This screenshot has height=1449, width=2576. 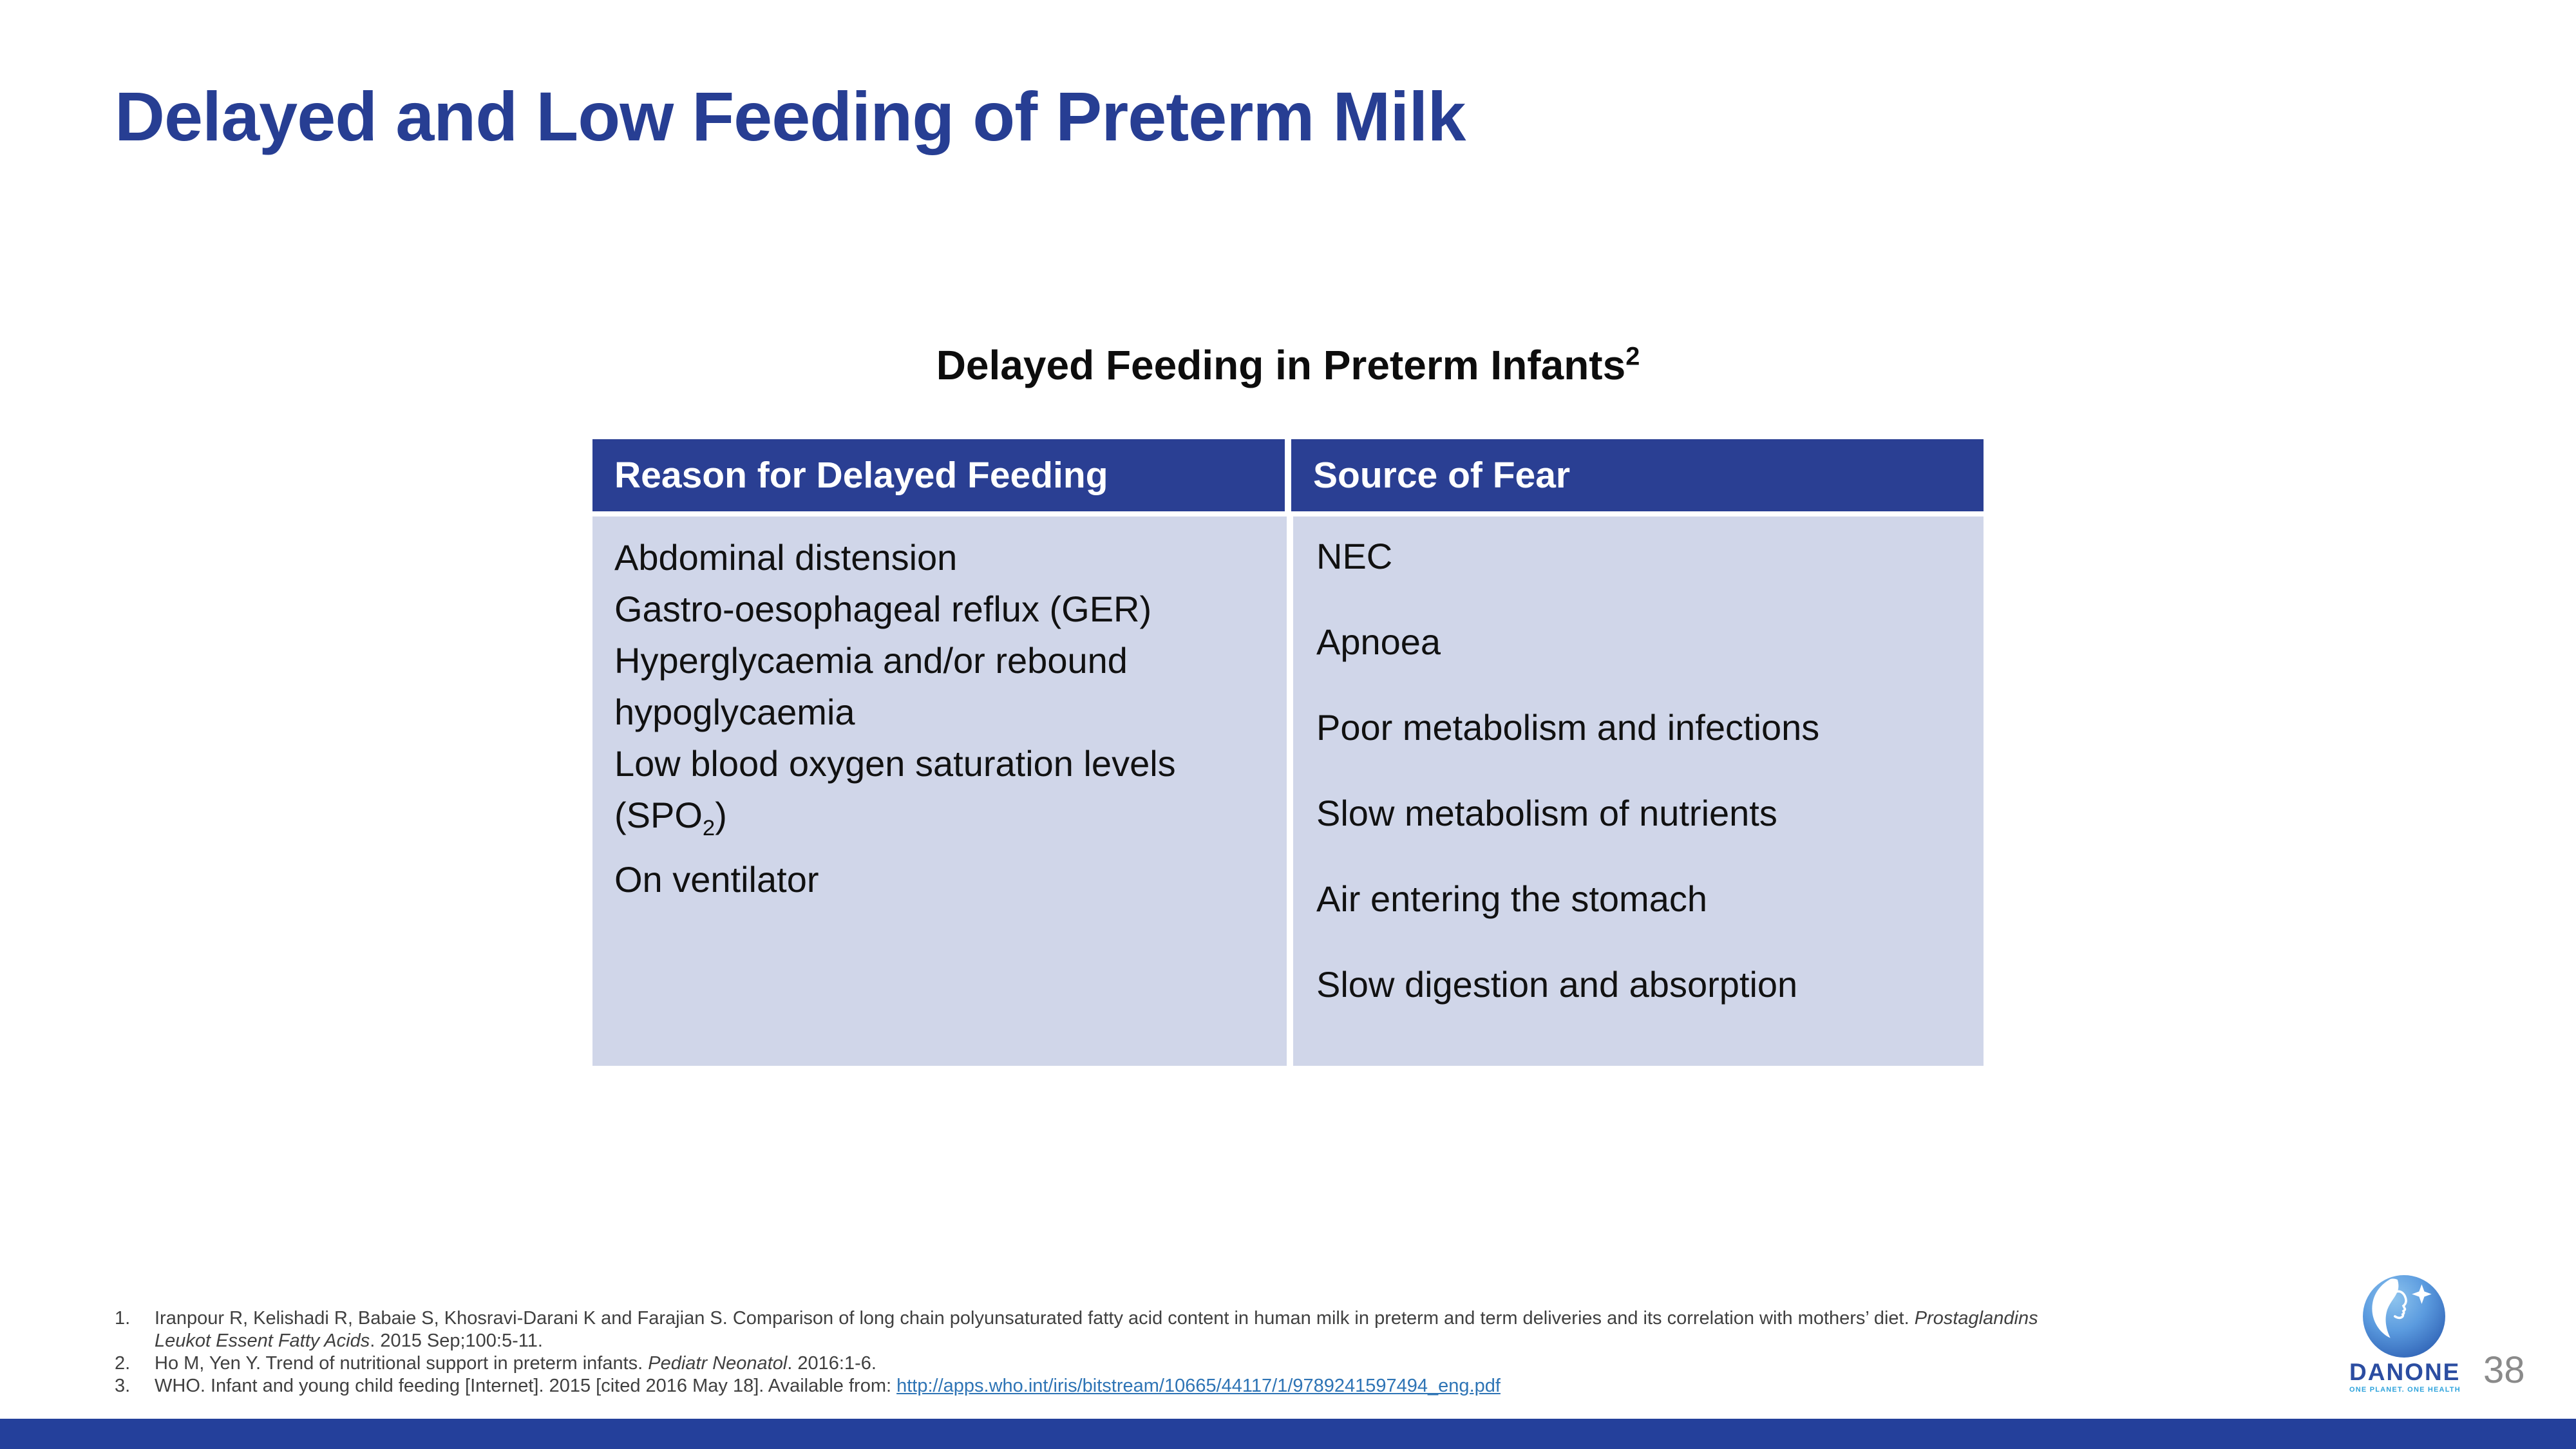 What do you see at coordinates (1976, 1319) in the screenshot?
I see `reference-journal: Prostaglandins` at bounding box center [1976, 1319].